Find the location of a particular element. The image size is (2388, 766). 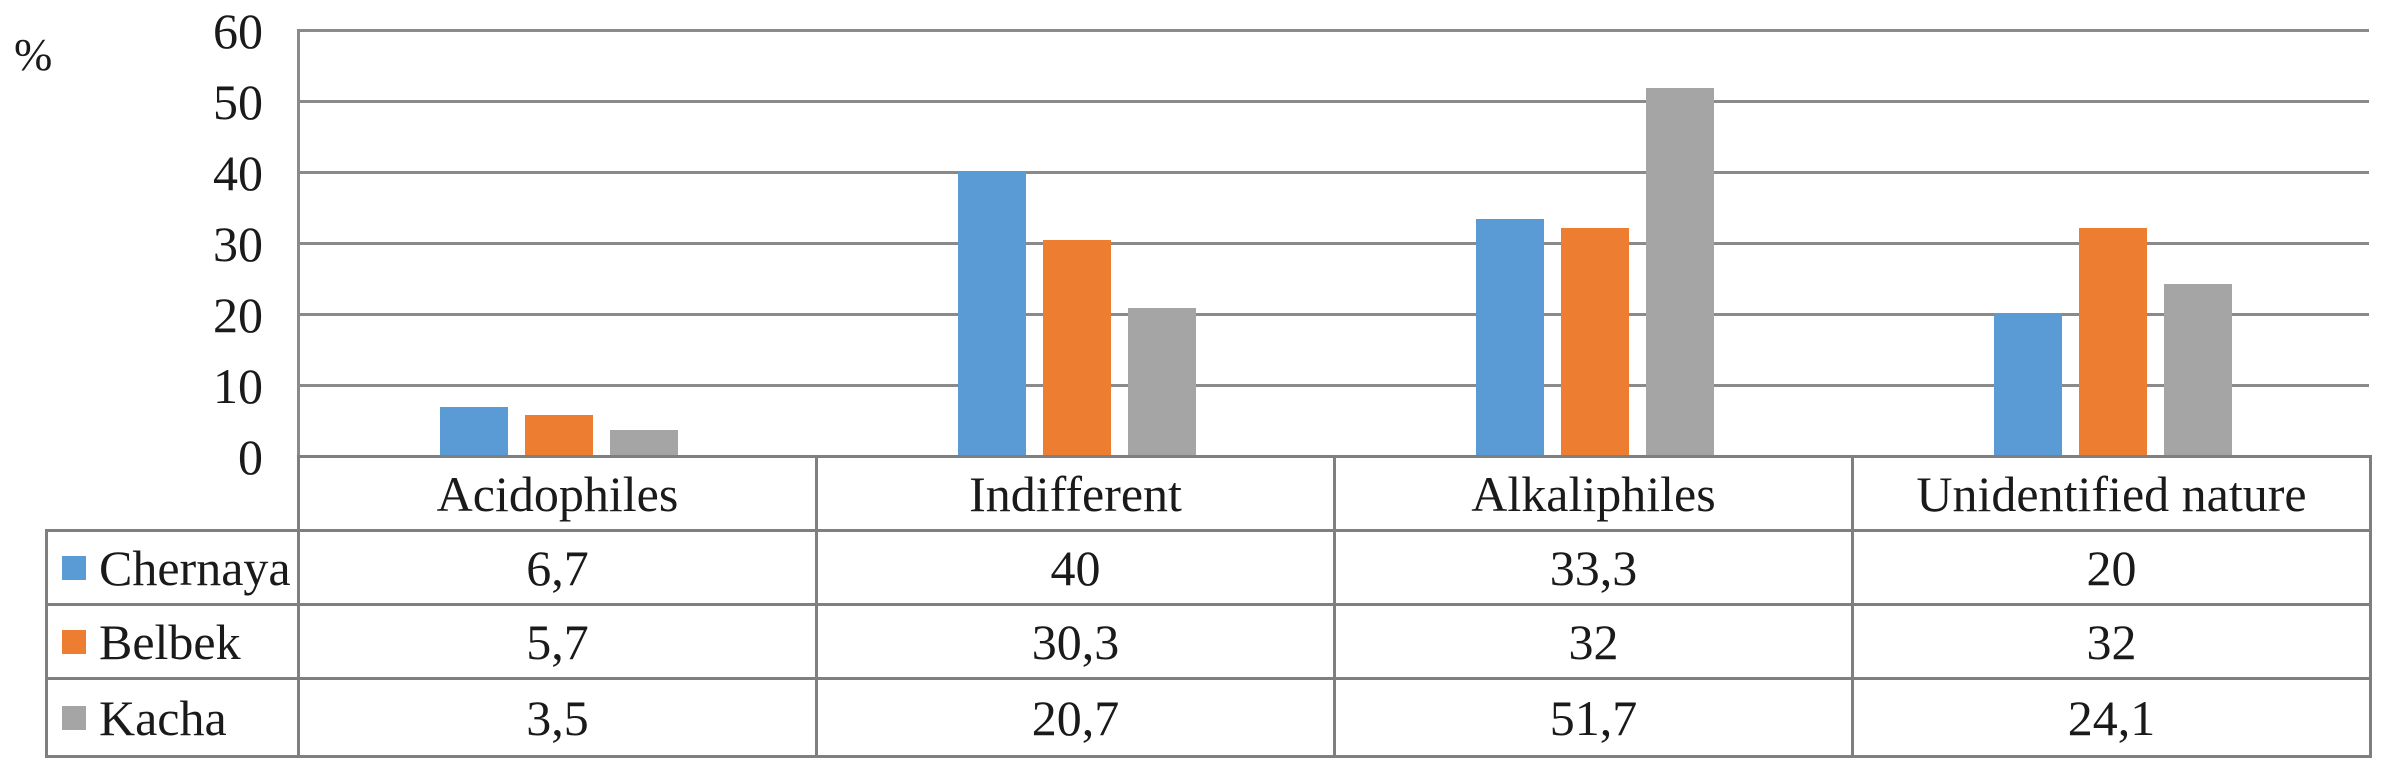

value-cell-belbek-acidophiles: 5,7 is located at coordinates (557, 641).